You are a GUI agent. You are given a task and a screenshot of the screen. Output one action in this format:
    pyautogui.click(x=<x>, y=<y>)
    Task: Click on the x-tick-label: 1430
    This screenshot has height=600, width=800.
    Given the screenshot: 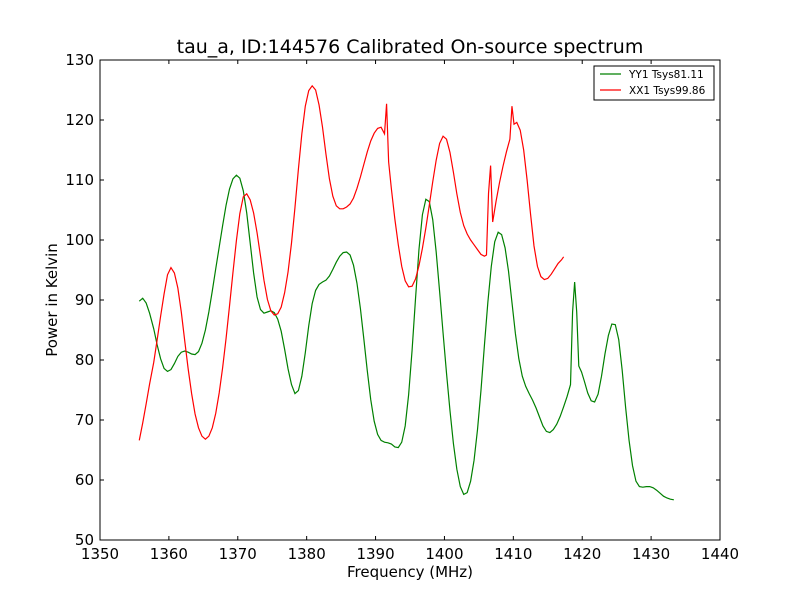 What is the action you would take?
    pyautogui.click(x=651, y=554)
    